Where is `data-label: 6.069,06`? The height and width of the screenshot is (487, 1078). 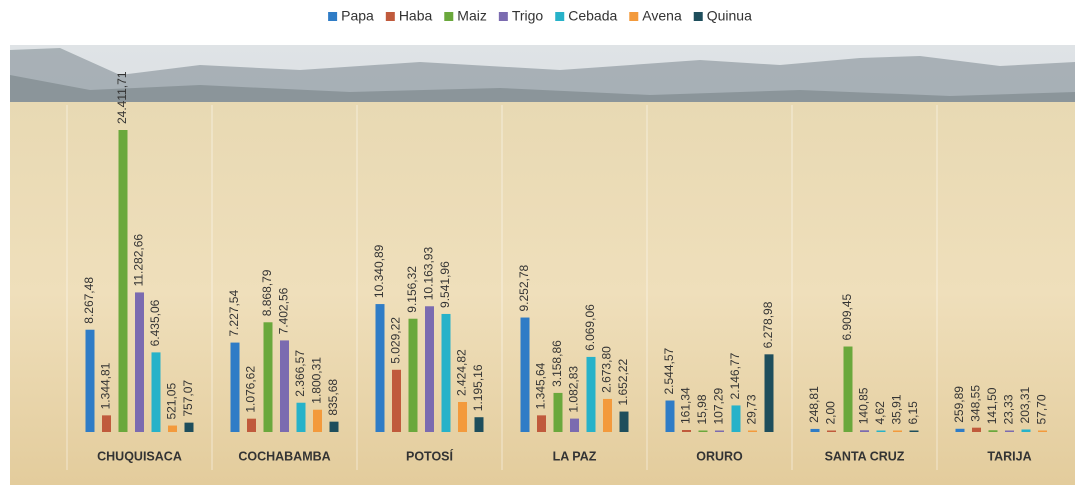
data-label: 6.069,06 is located at coordinates (590, 327).